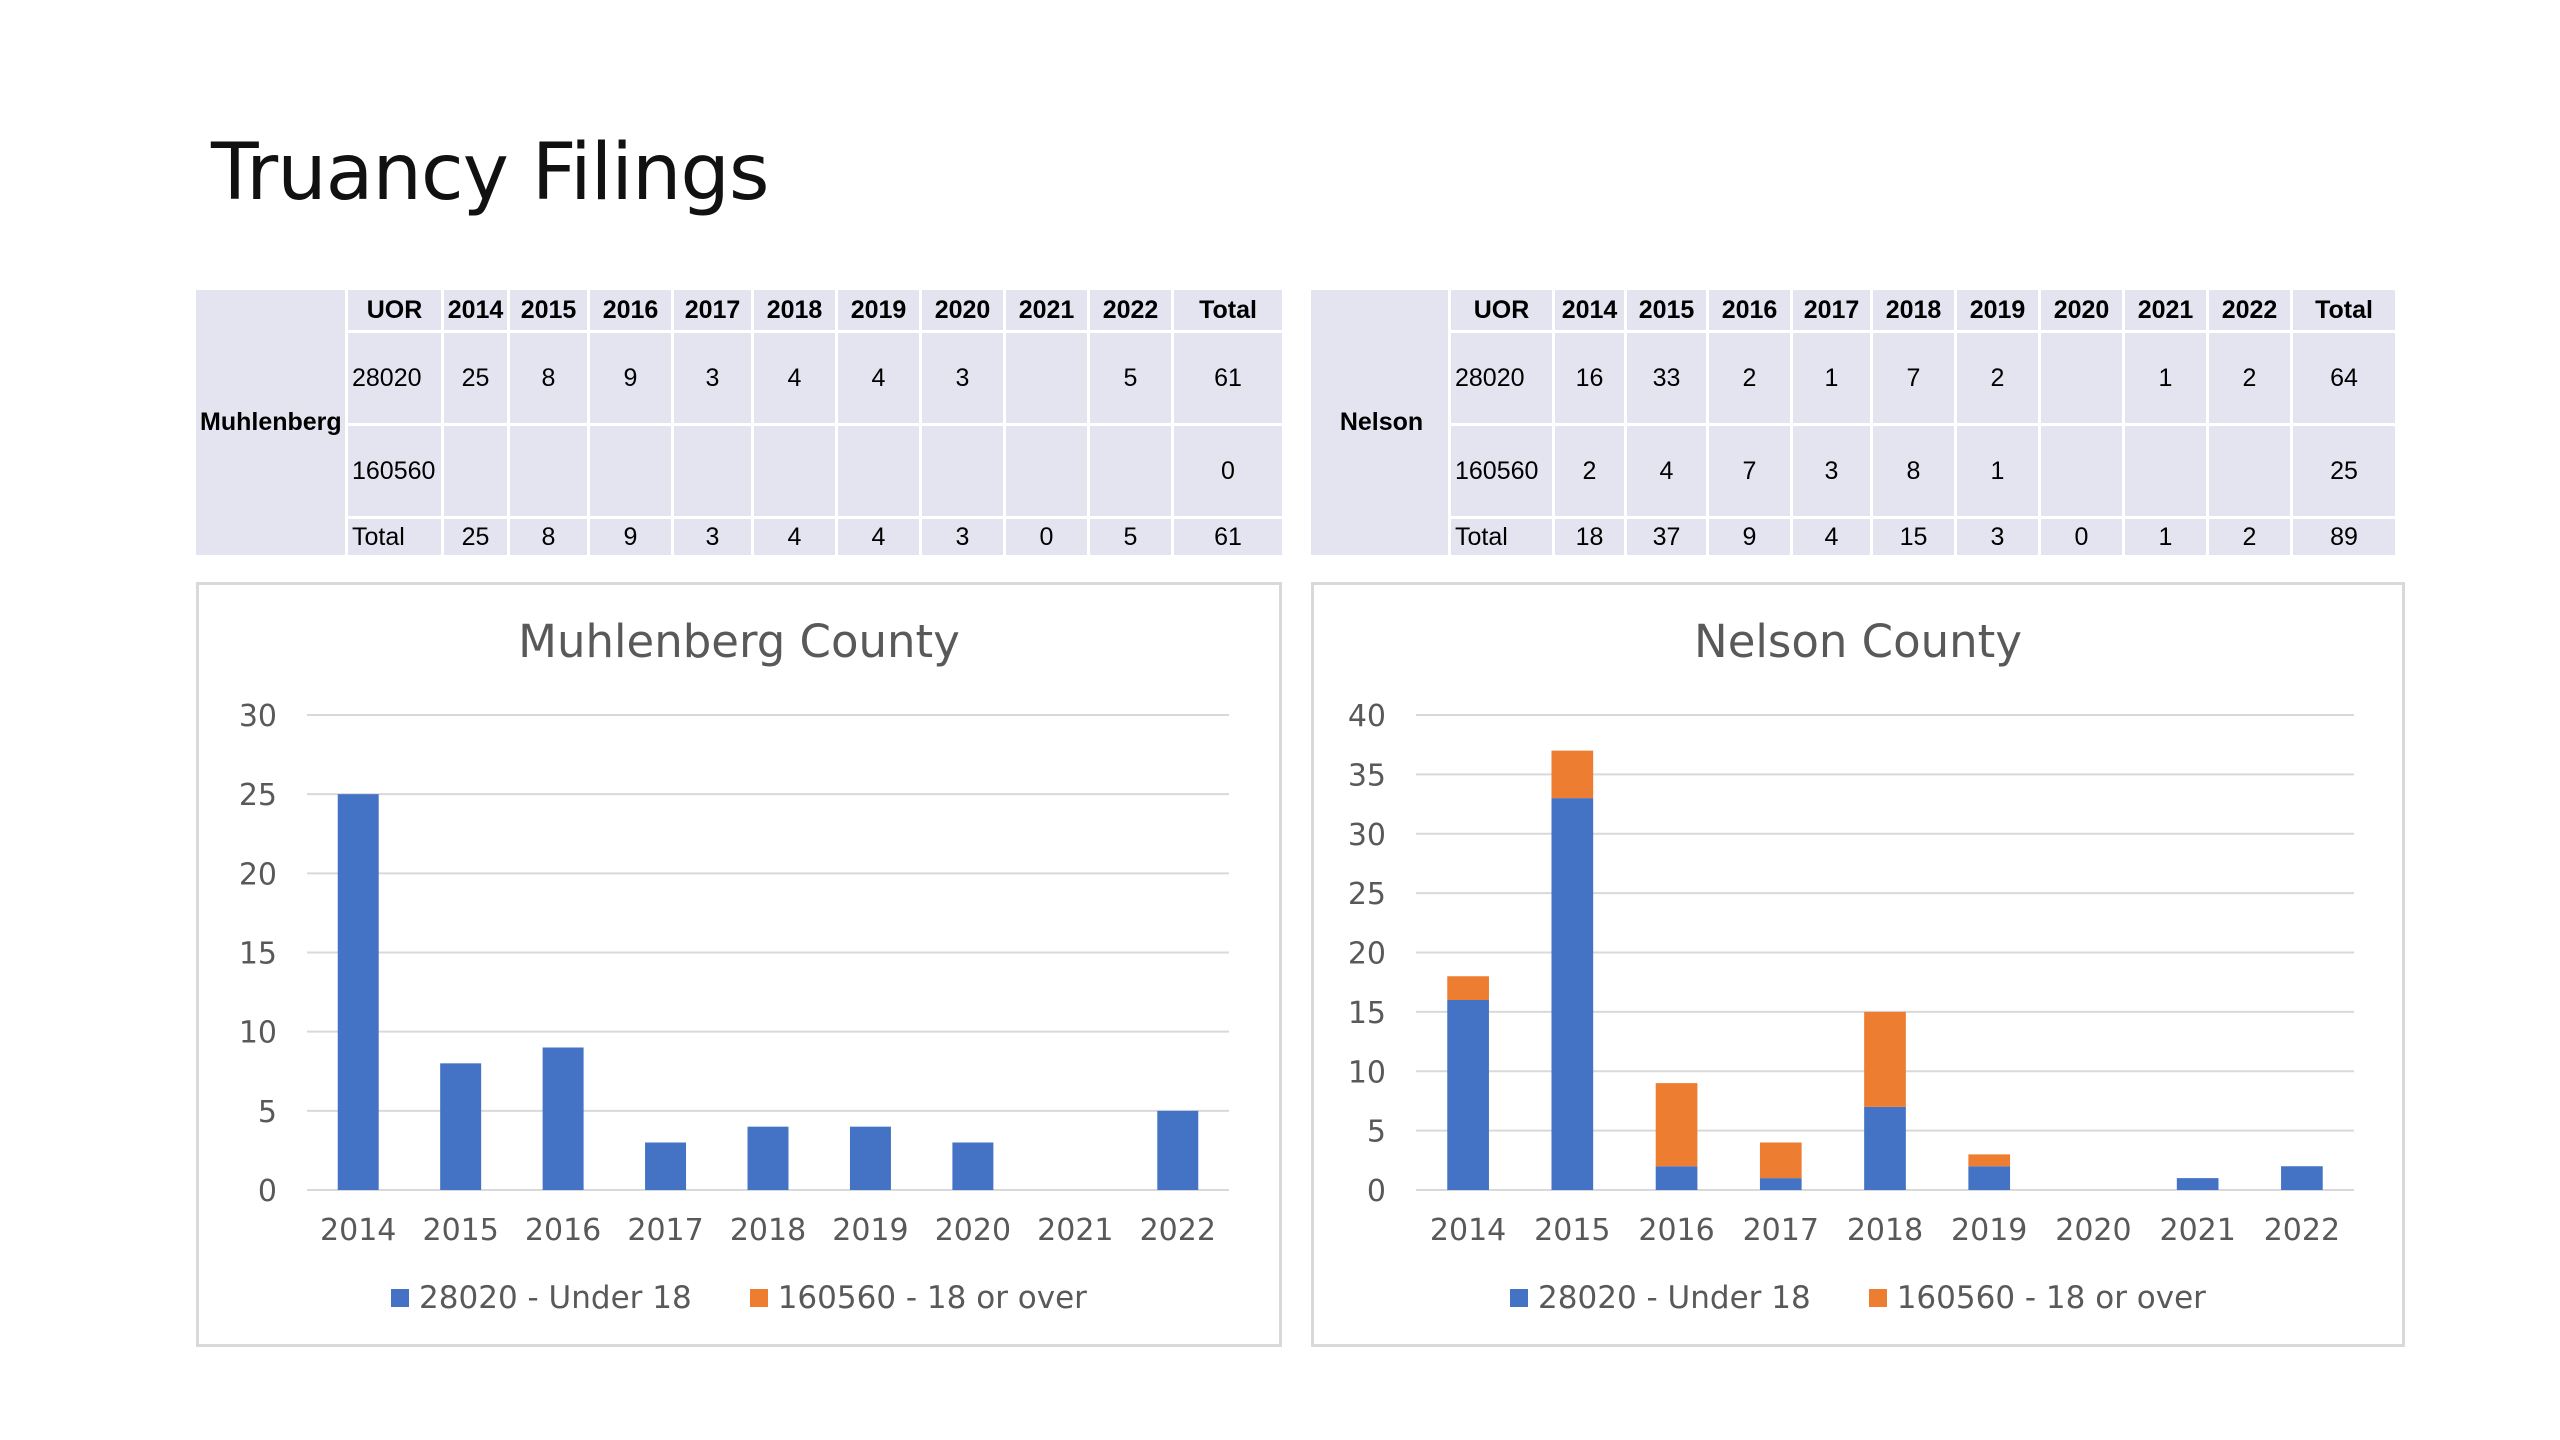  Describe the element at coordinates (1367, 835) in the screenshot. I see `y-tick-label: 30` at that location.